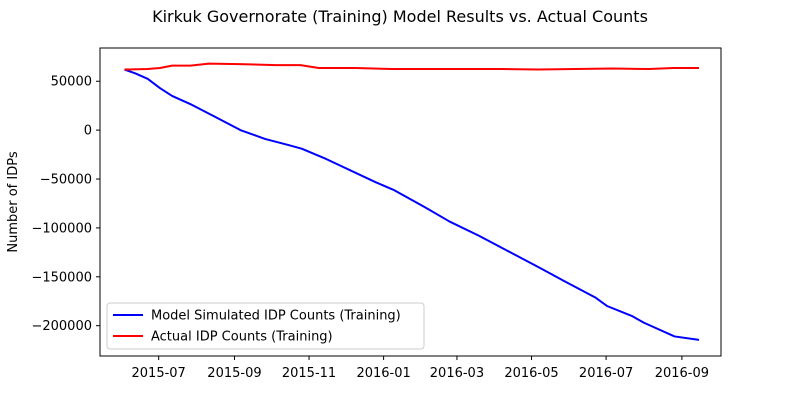 The height and width of the screenshot is (400, 800). What do you see at coordinates (61, 228) in the screenshot?
I see `y-tick-label: −100000` at bounding box center [61, 228].